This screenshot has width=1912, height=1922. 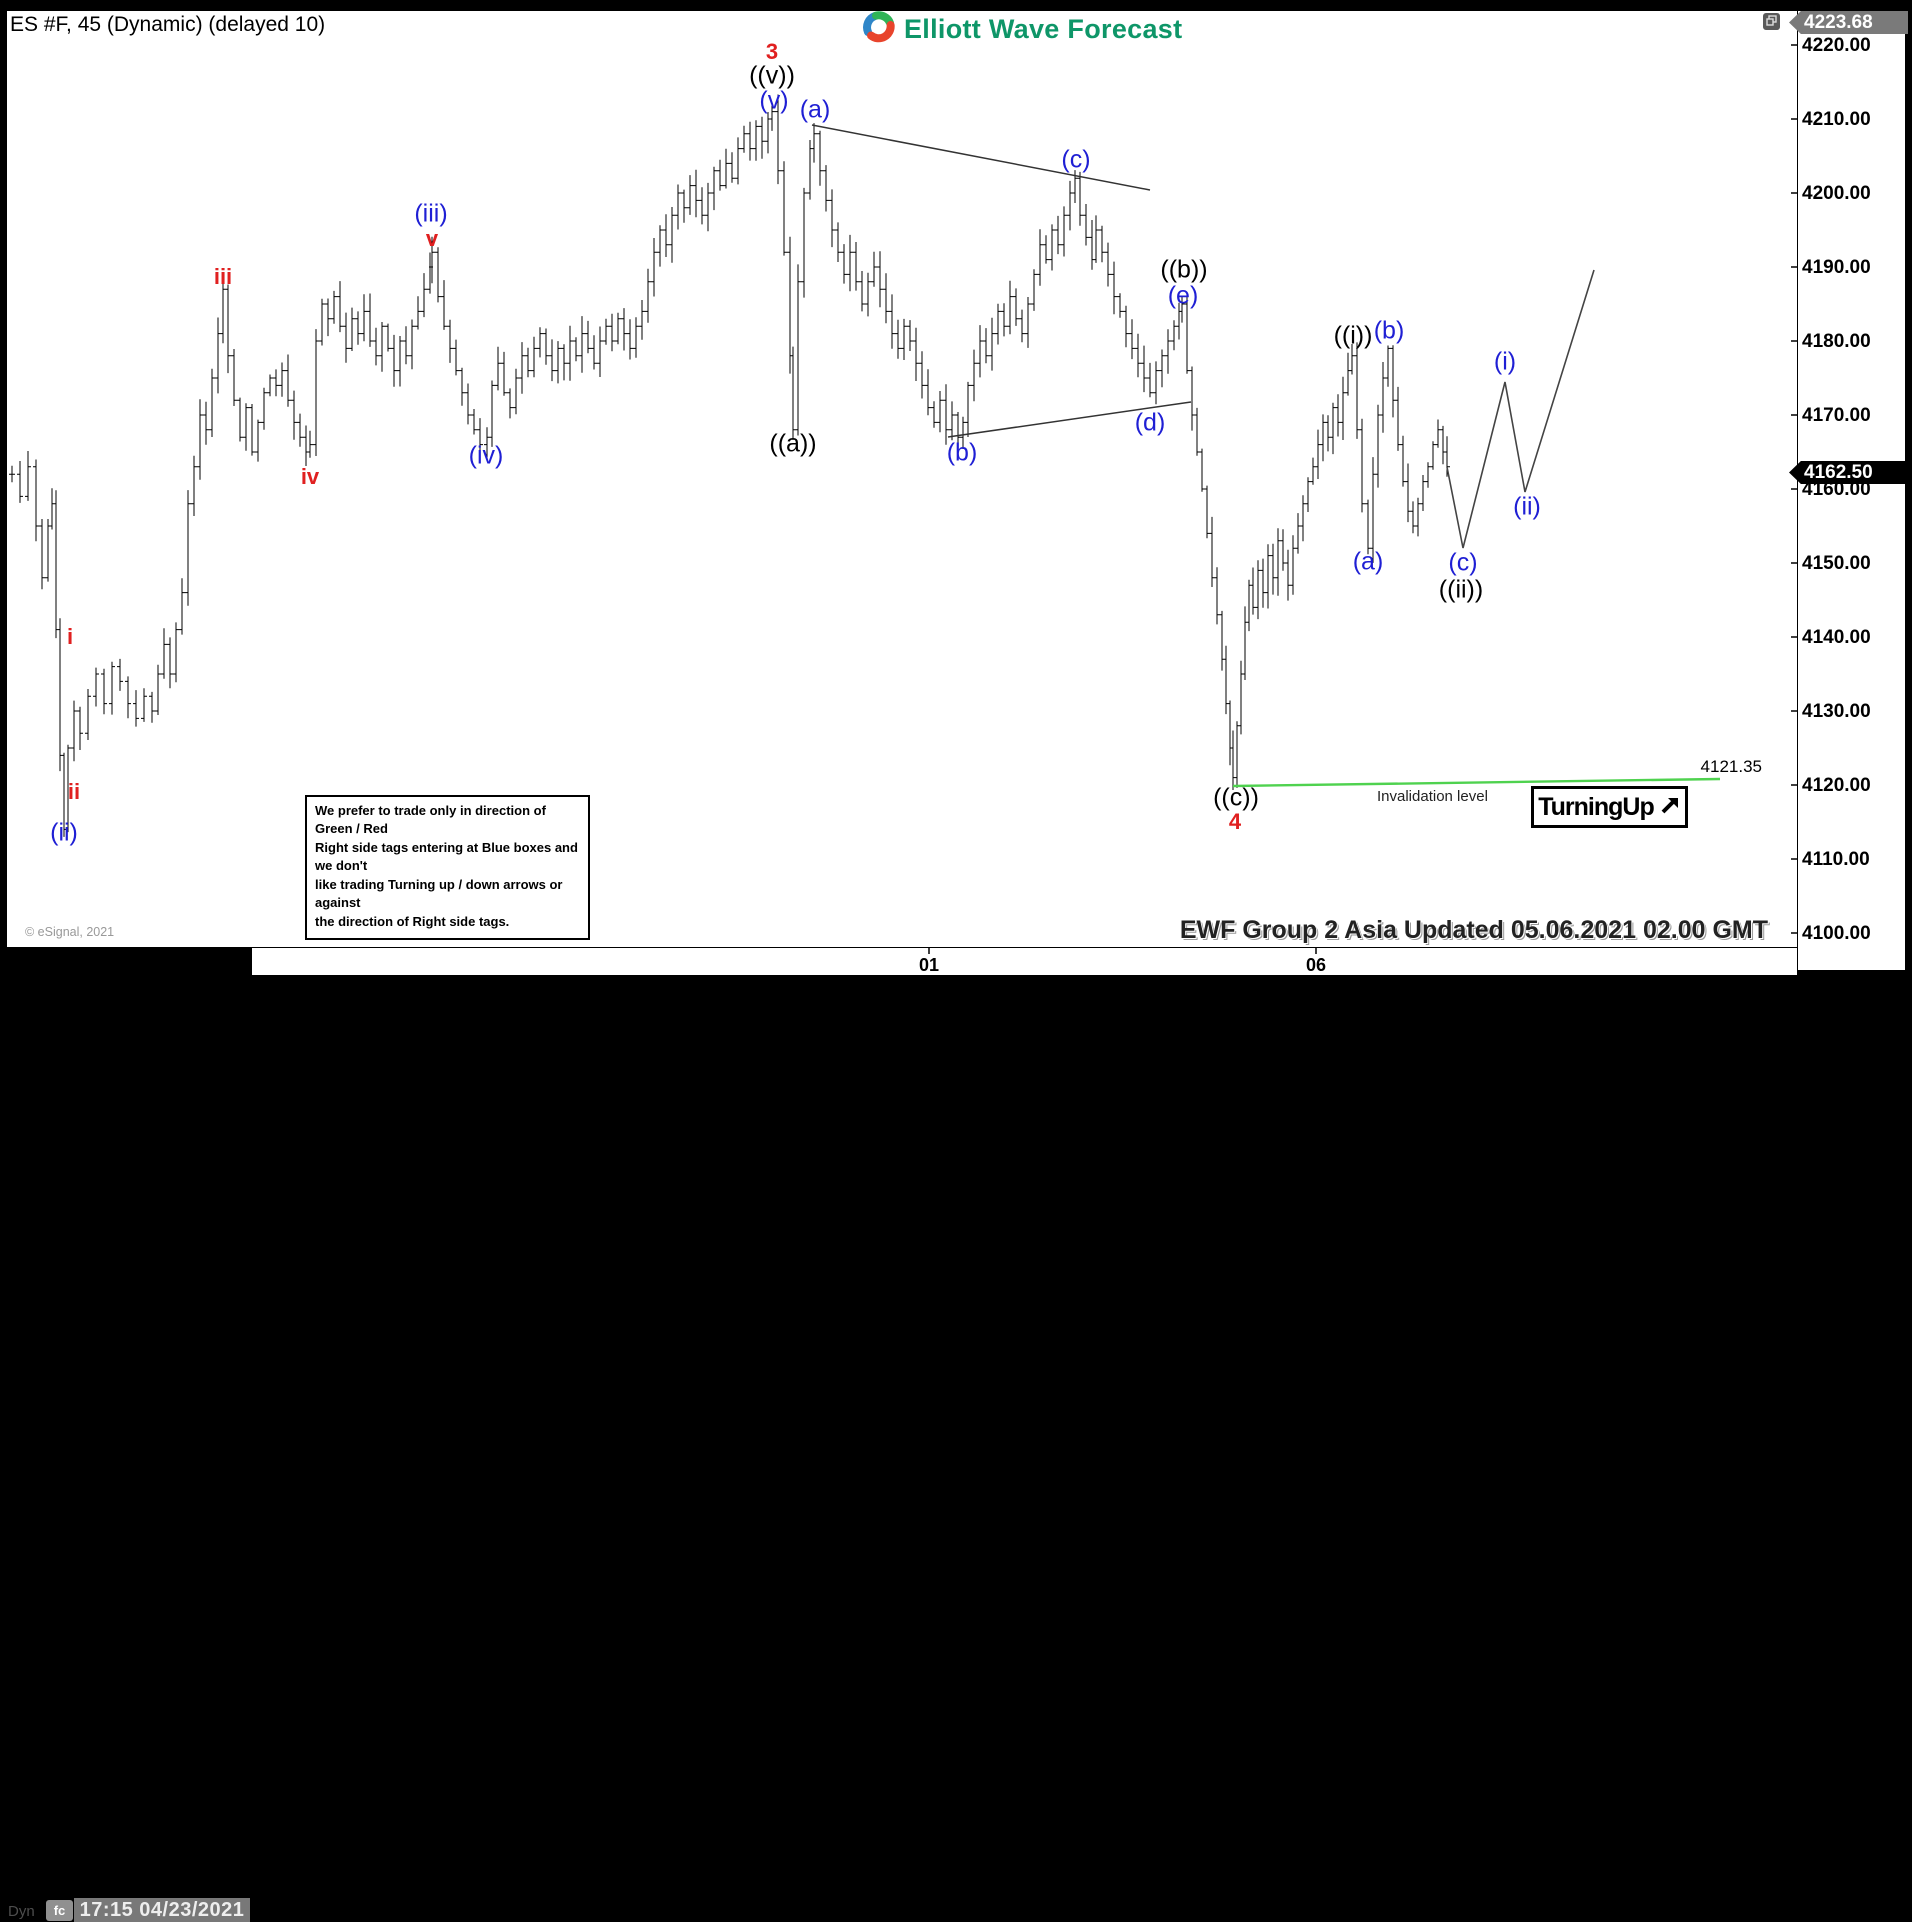 What do you see at coordinates (774, 100) in the screenshot?
I see `wave-label-v-blue: (v)` at bounding box center [774, 100].